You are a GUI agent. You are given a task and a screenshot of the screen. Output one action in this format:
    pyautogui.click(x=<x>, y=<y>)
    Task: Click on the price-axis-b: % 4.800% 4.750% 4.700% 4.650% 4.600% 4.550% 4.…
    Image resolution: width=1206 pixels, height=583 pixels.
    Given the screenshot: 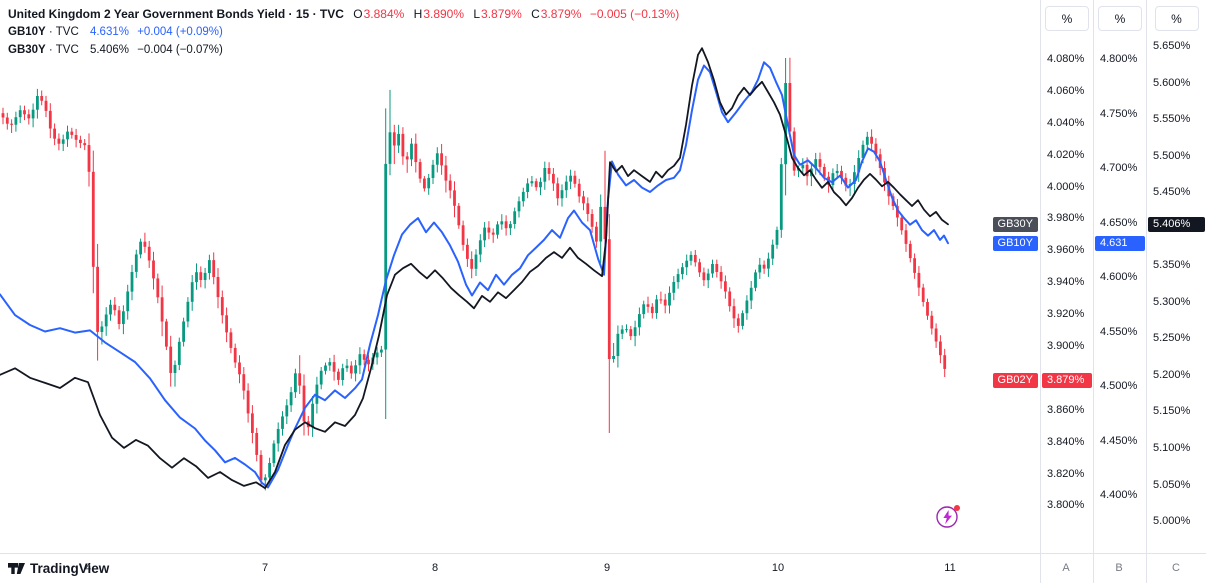 What is the action you would take?
    pyautogui.click(x=1120, y=276)
    